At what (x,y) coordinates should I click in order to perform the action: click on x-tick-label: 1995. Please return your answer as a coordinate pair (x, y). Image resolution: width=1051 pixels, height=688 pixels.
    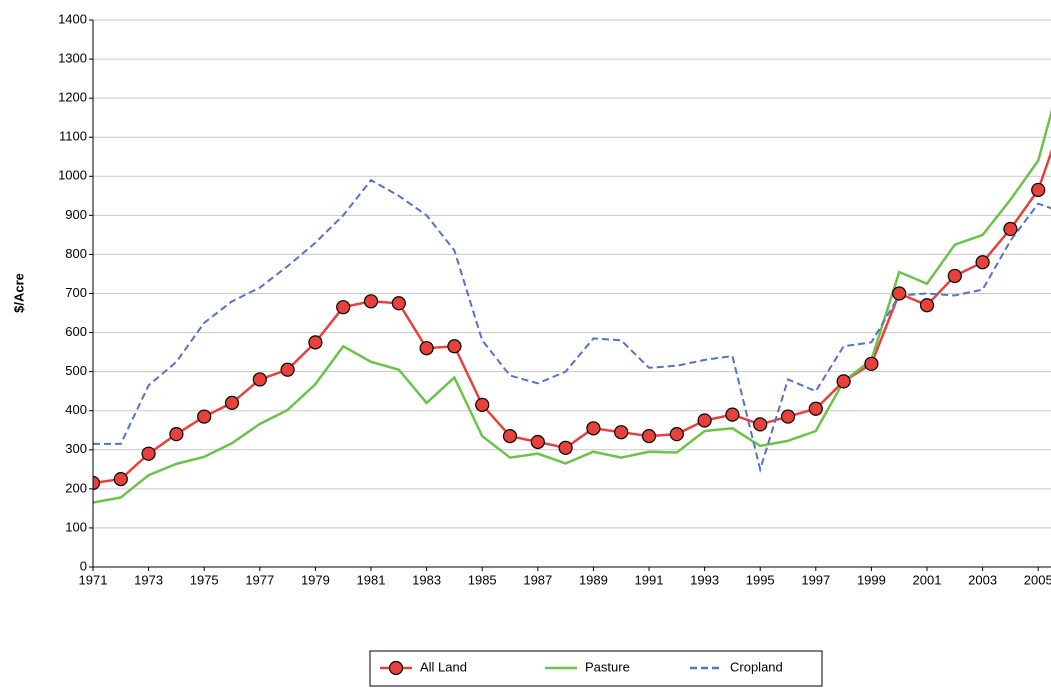
    Looking at the image, I should click on (760, 579).